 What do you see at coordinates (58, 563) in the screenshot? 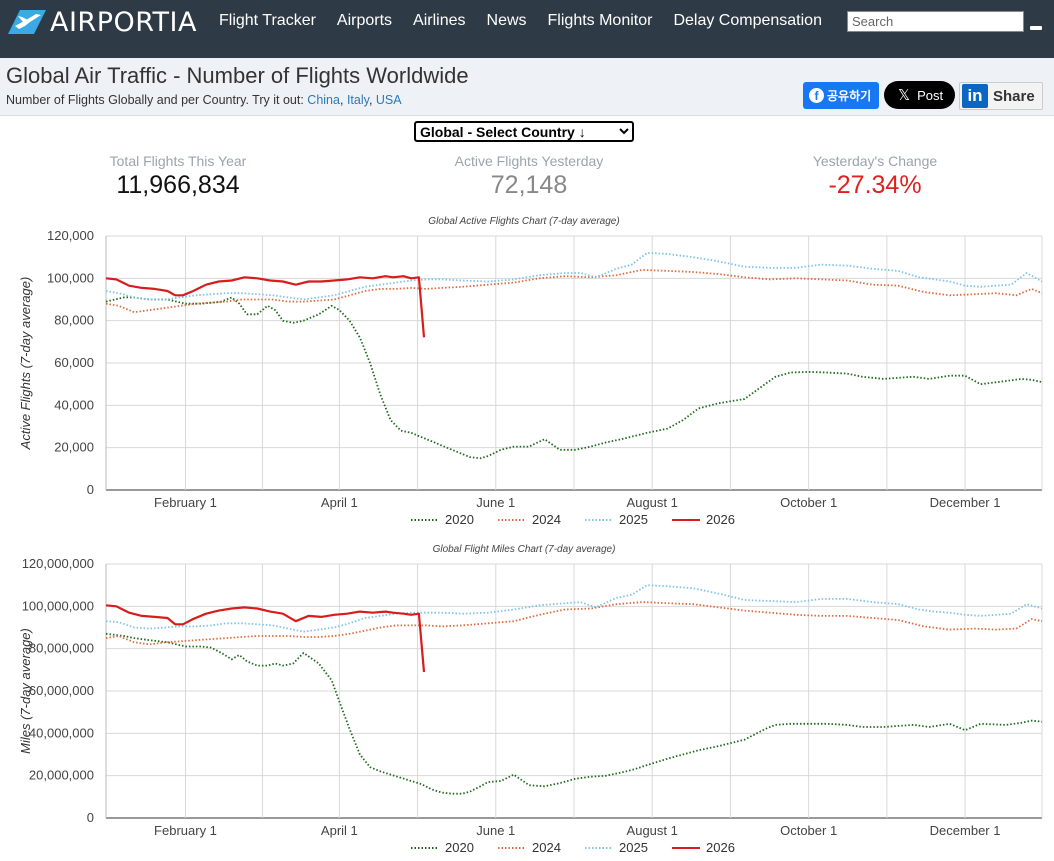
I see `y-tick-label: 120,000,000` at bounding box center [58, 563].